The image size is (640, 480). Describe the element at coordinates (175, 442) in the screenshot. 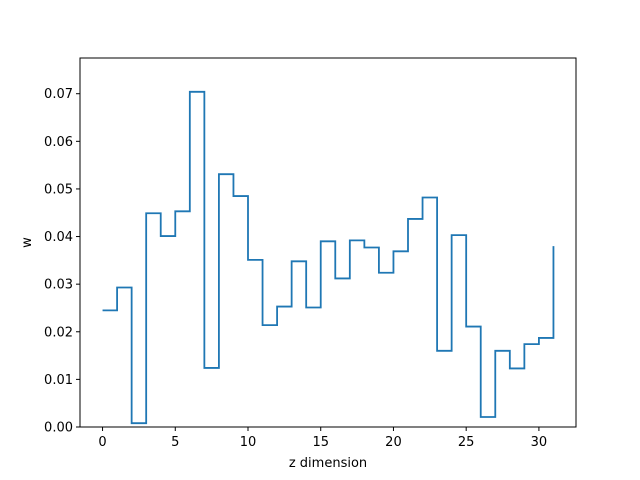

I see `x-tick-label: 5` at that location.